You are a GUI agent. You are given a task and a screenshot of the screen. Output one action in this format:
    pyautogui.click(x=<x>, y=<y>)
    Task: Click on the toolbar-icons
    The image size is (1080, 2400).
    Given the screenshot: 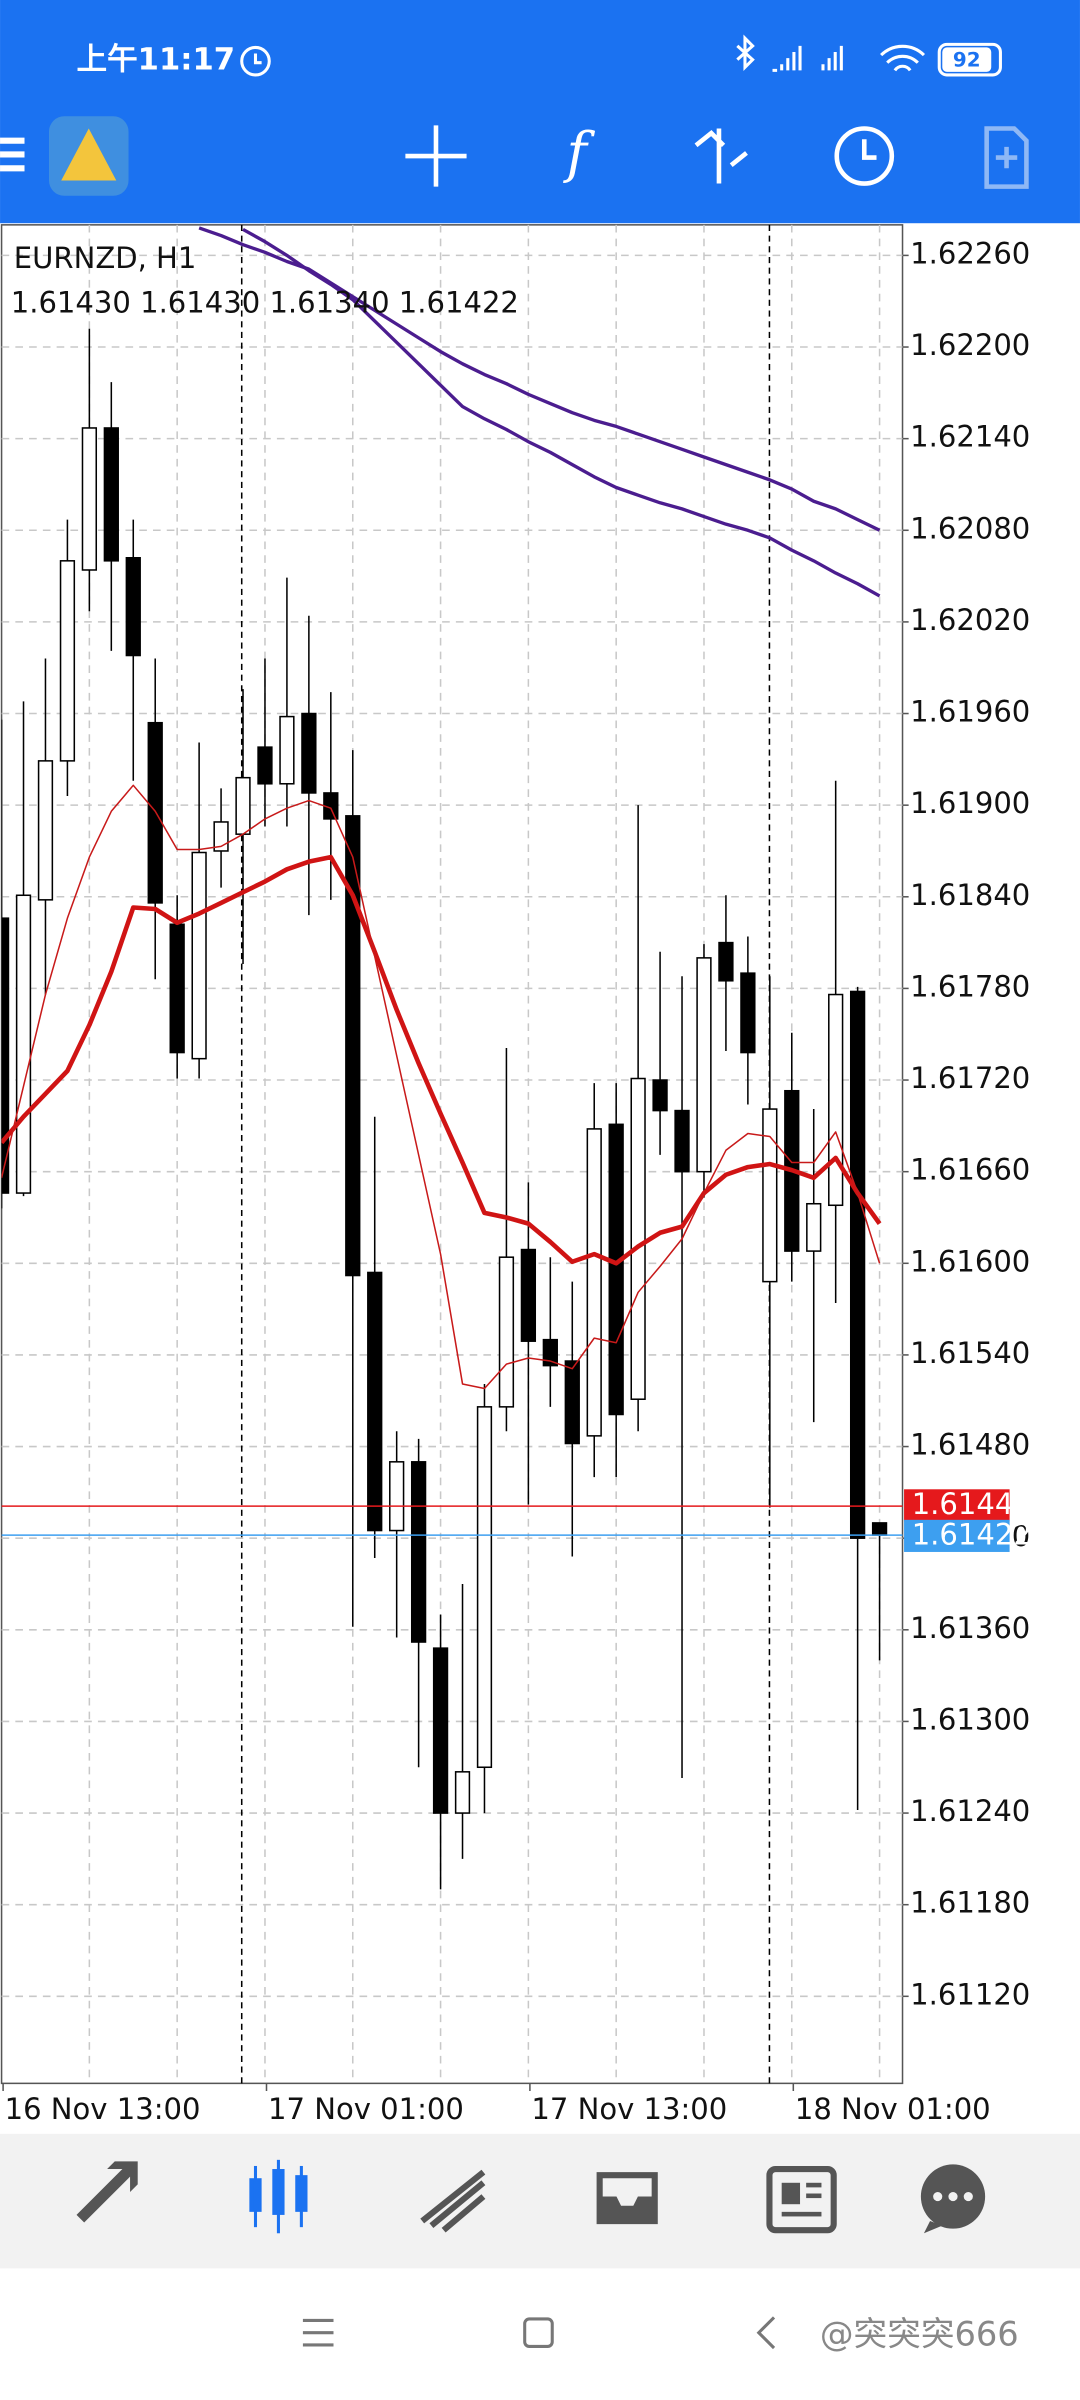 What is the action you would take?
    pyautogui.click(x=717, y=157)
    